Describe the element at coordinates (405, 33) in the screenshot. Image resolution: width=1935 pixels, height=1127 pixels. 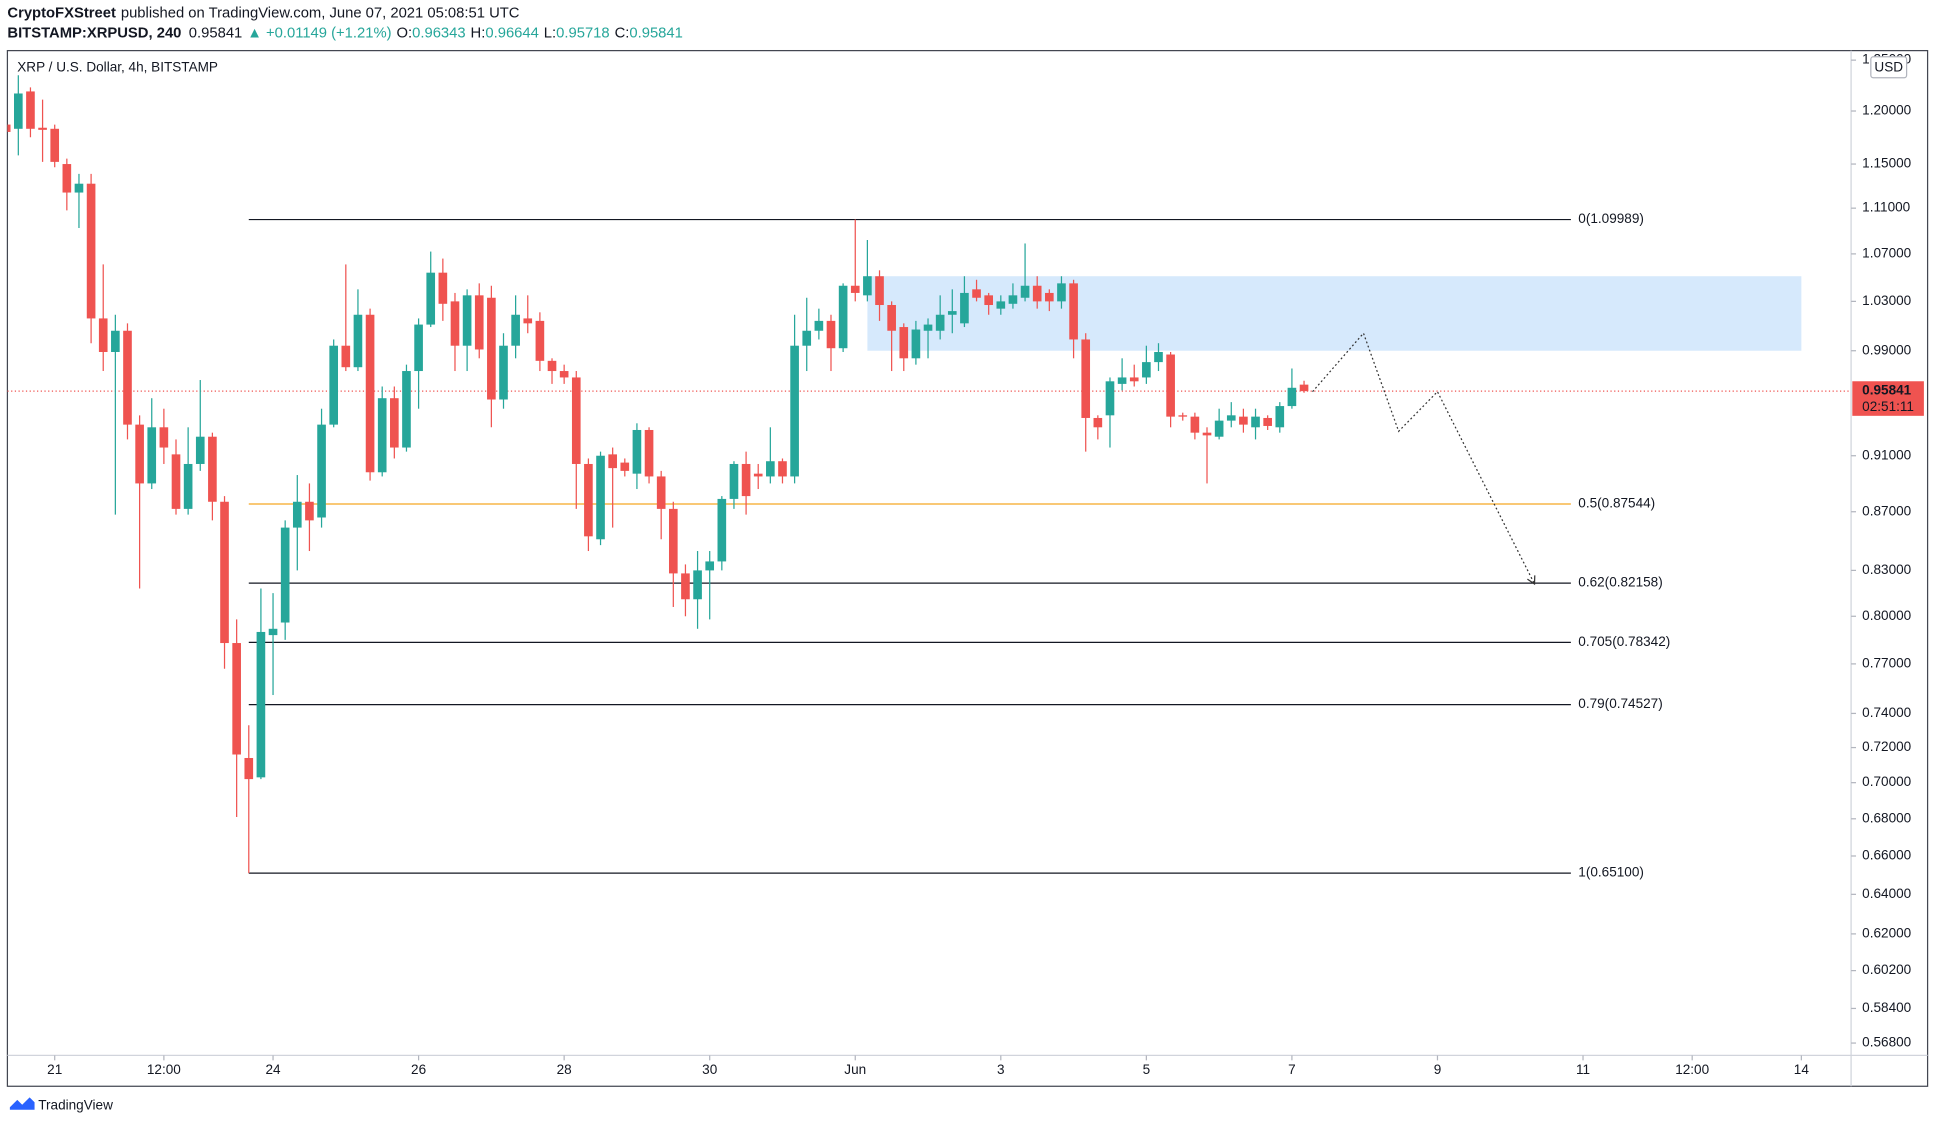
I see `ohlc-label: O:` at that location.